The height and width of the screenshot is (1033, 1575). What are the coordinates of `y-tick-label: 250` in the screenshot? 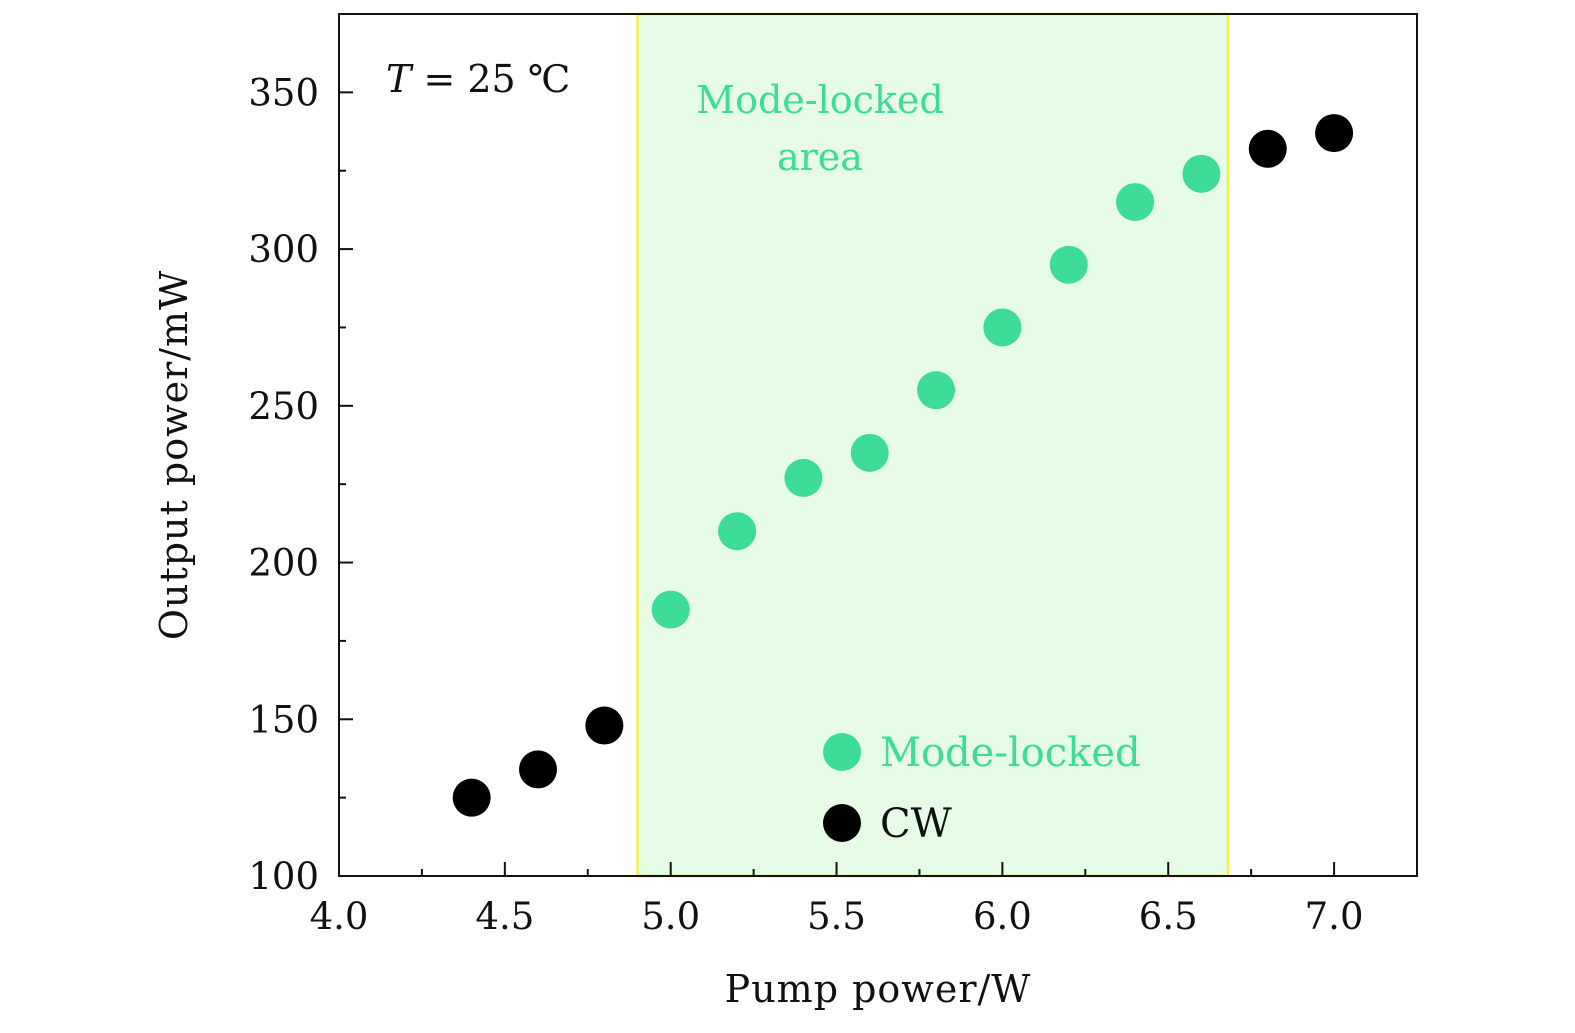 It's located at (283, 406).